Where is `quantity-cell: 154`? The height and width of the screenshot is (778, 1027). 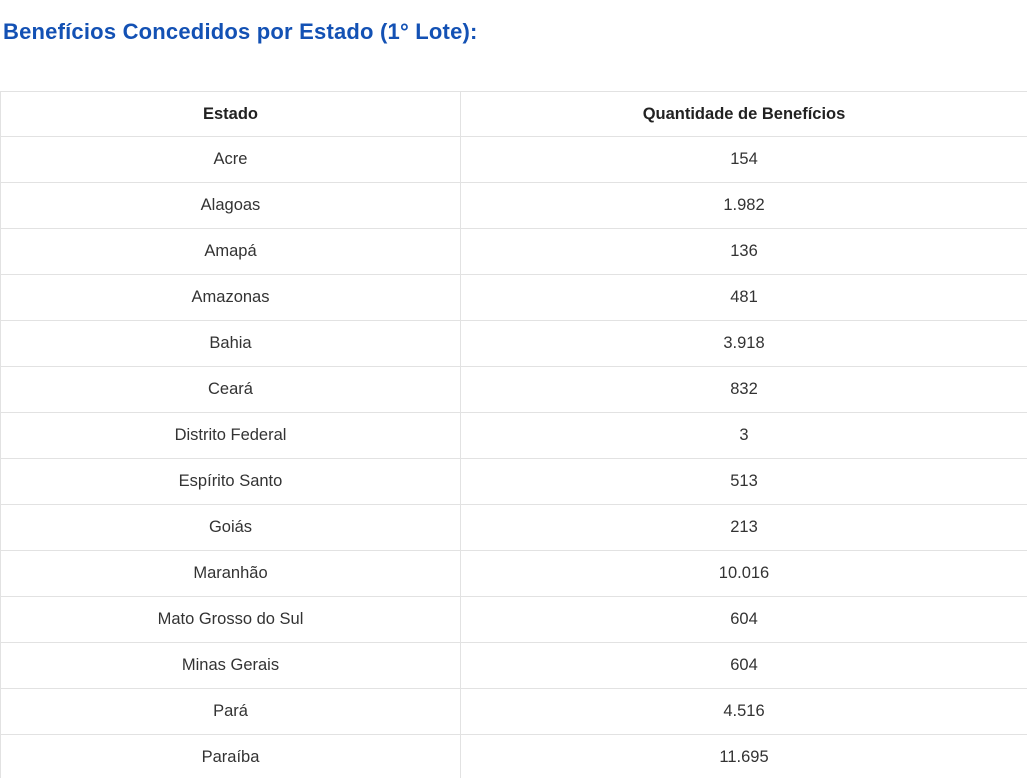 quantity-cell: 154 is located at coordinates (743, 159).